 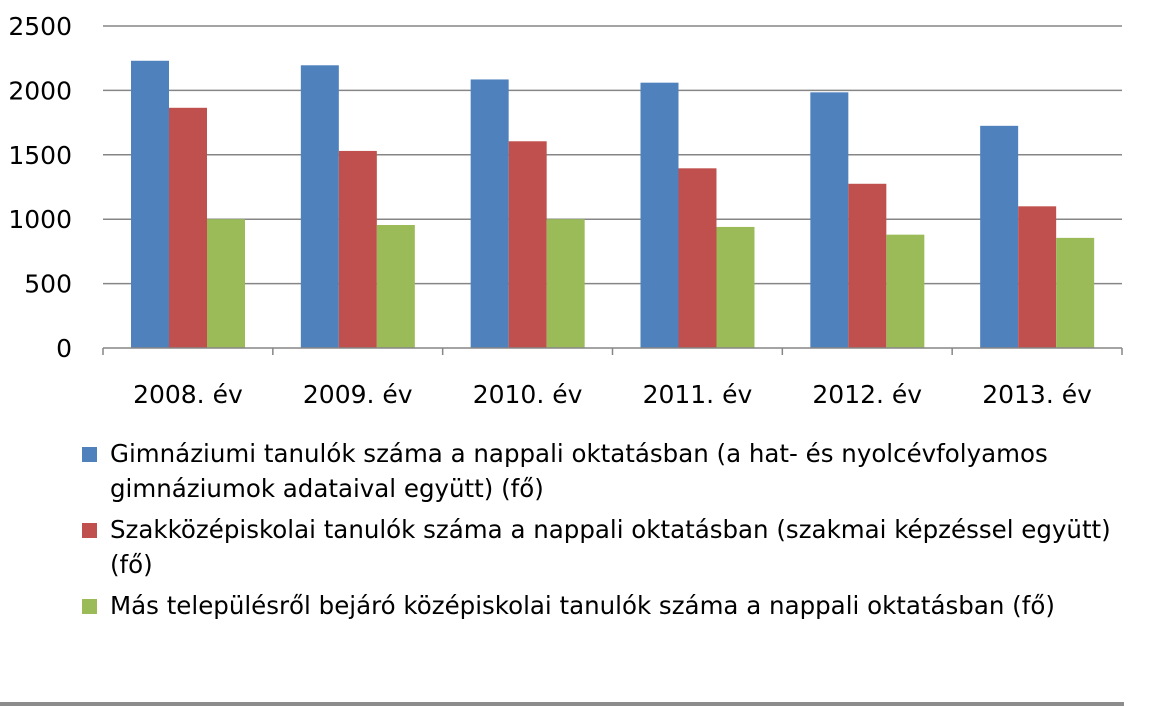 What do you see at coordinates (188, 394) in the screenshot?
I see `x-tick-label: 2008. év` at bounding box center [188, 394].